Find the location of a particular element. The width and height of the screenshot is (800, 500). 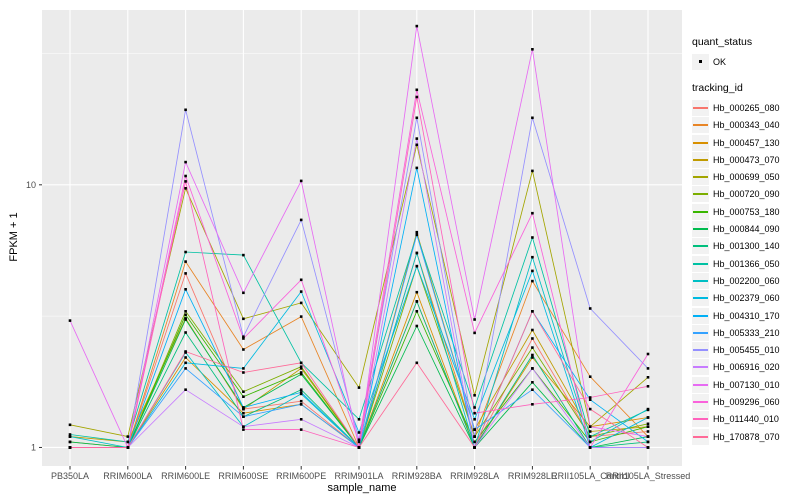

point-marker-icon is located at coordinates (700, 61).